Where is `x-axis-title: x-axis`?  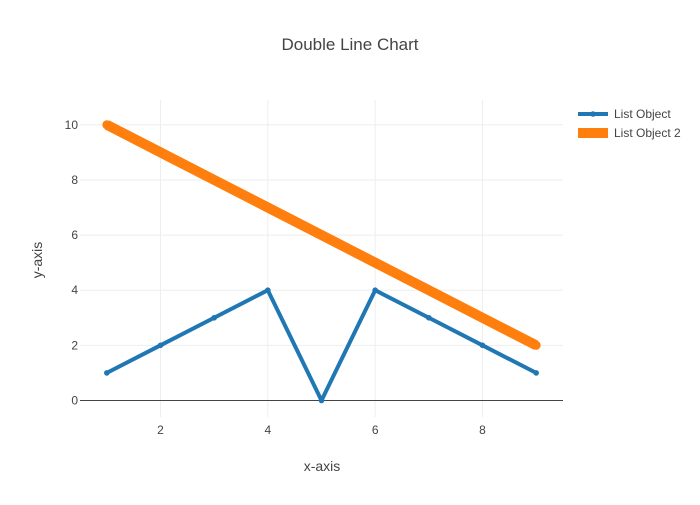
x-axis-title: x-axis is located at coordinates (322, 466).